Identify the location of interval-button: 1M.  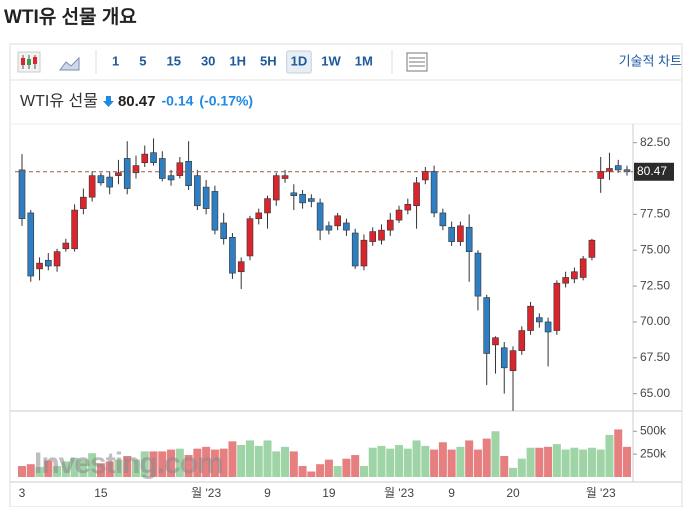
(364, 60).